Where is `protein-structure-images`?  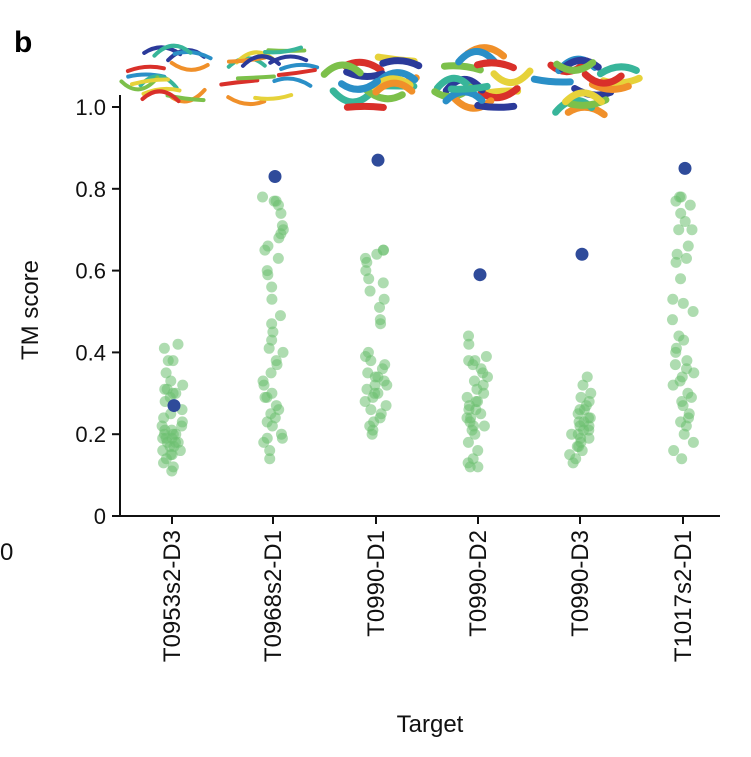
protein-structure-images is located at coordinates (381, 81).